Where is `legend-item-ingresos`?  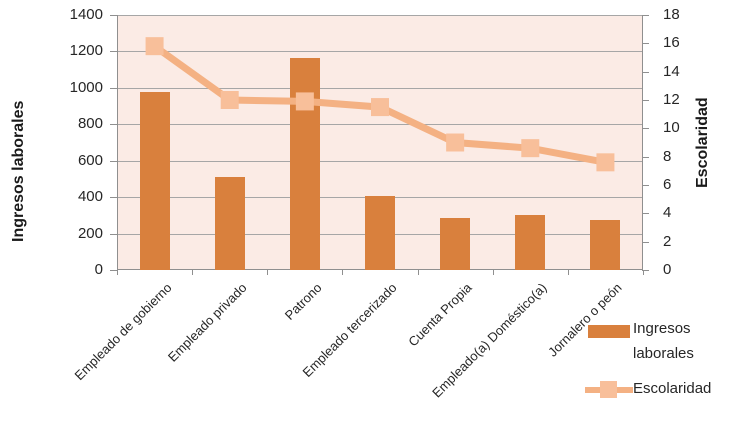 legend-item-ingresos is located at coordinates (609, 331).